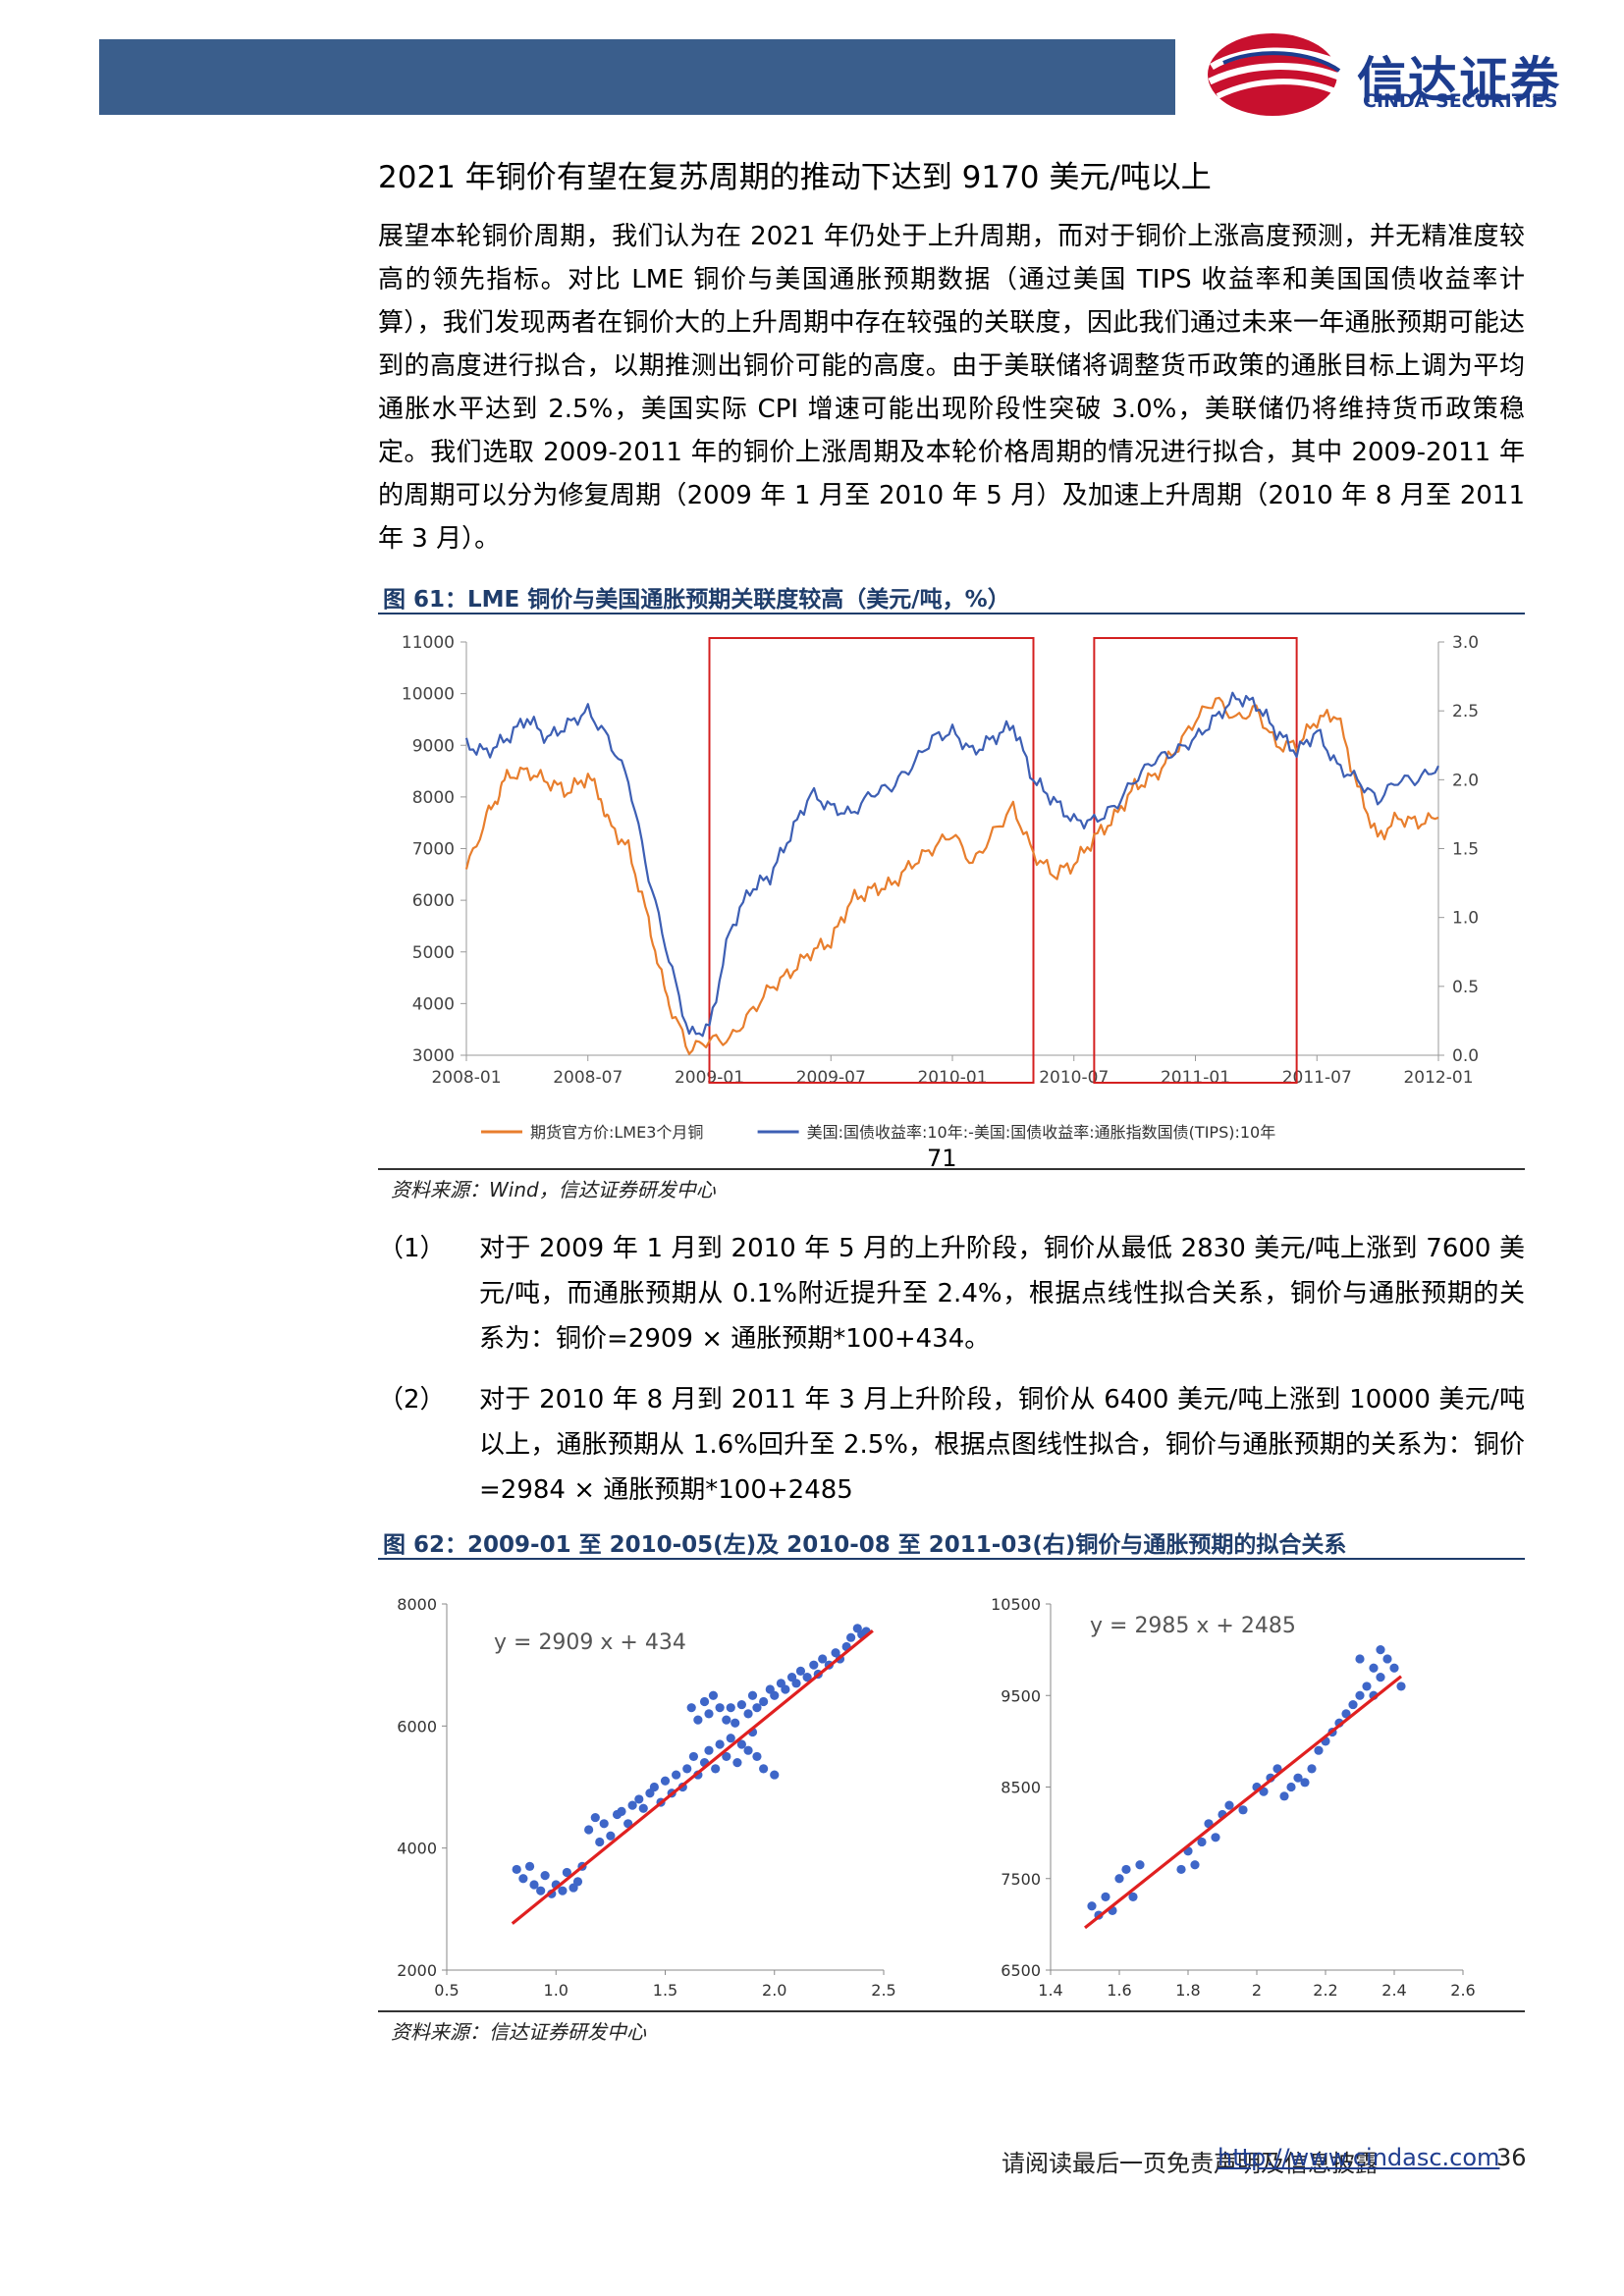 This screenshot has width=1624, height=2296. I want to click on figure-61-source: 资料来源：Wind，信达证券研发中心, so click(553, 1189).